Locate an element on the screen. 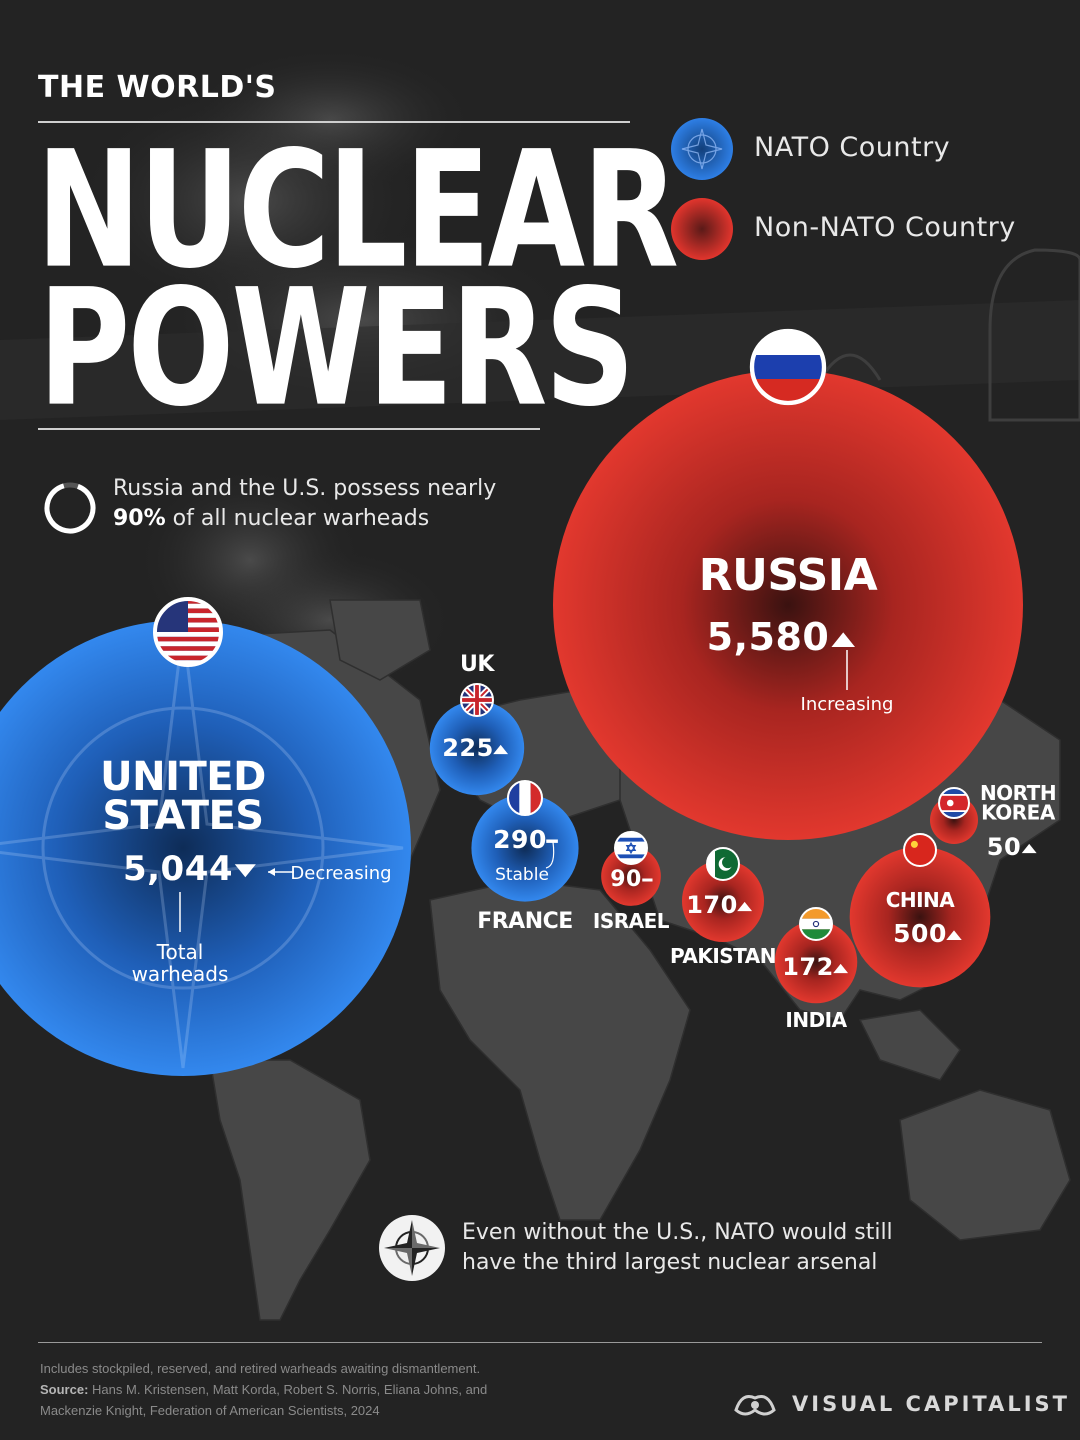  south-america-landmass is located at coordinates (290, 1190).